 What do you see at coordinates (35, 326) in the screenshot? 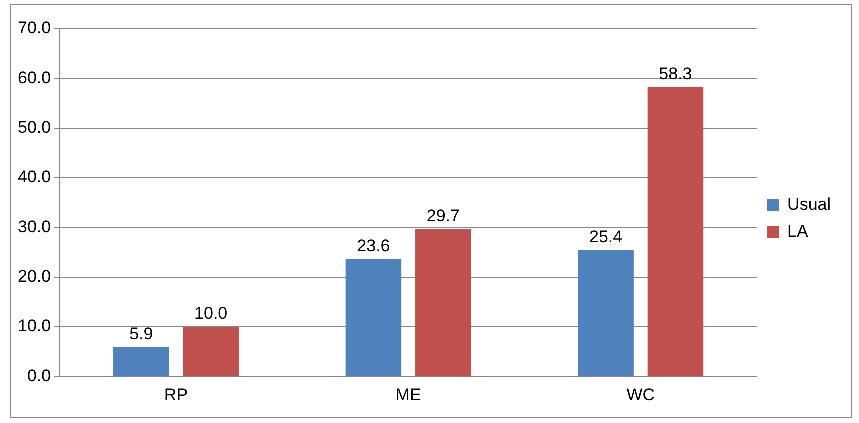
I see `y-tick-label: 10.0` at bounding box center [35, 326].